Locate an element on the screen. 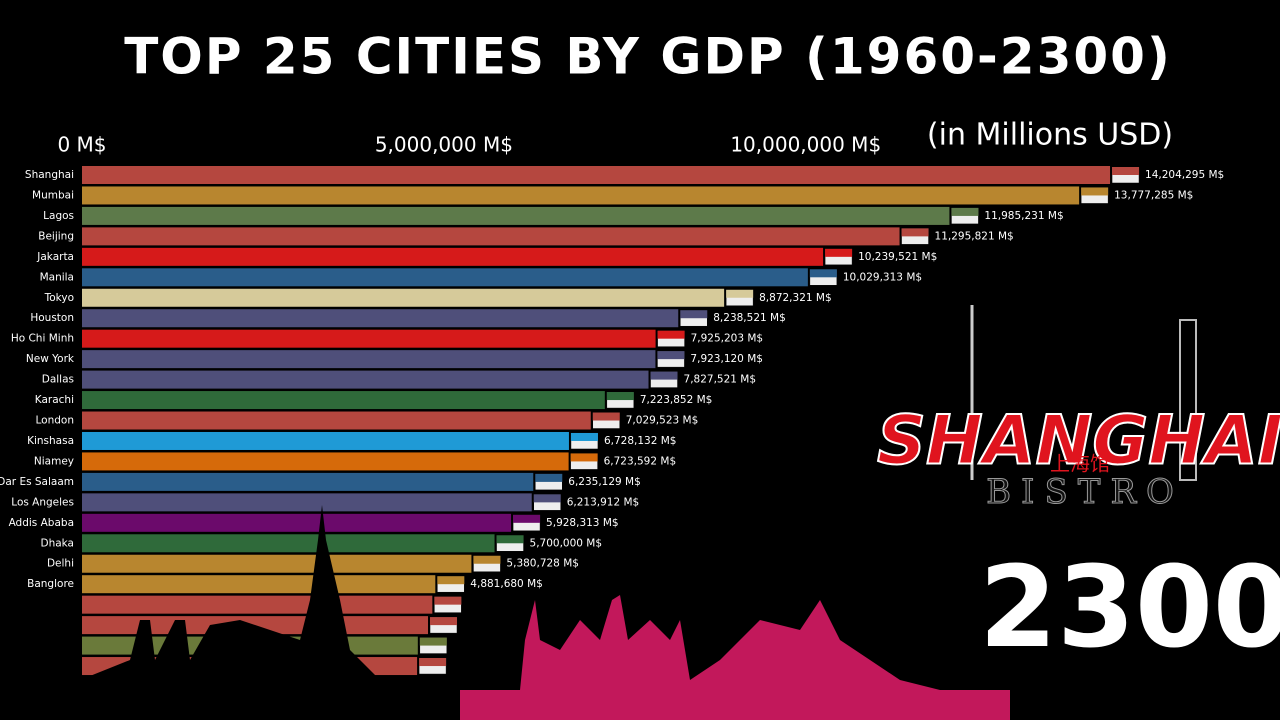 The image size is (1280, 720). y-tick-label: New York is located at coordinates (50, 359).